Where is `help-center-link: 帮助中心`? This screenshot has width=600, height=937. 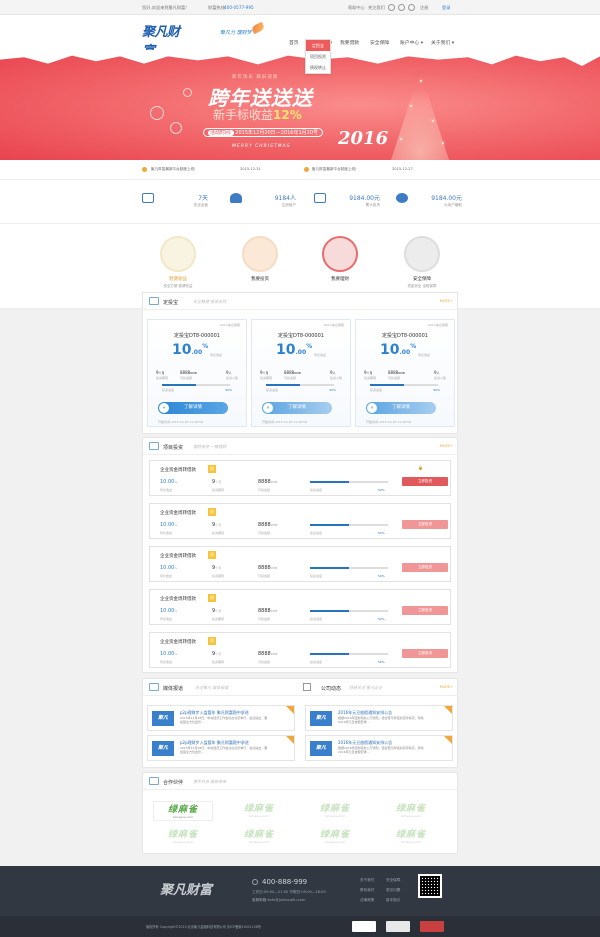 help-center-link: 帮助中心 is located at coordinates (356, 7).